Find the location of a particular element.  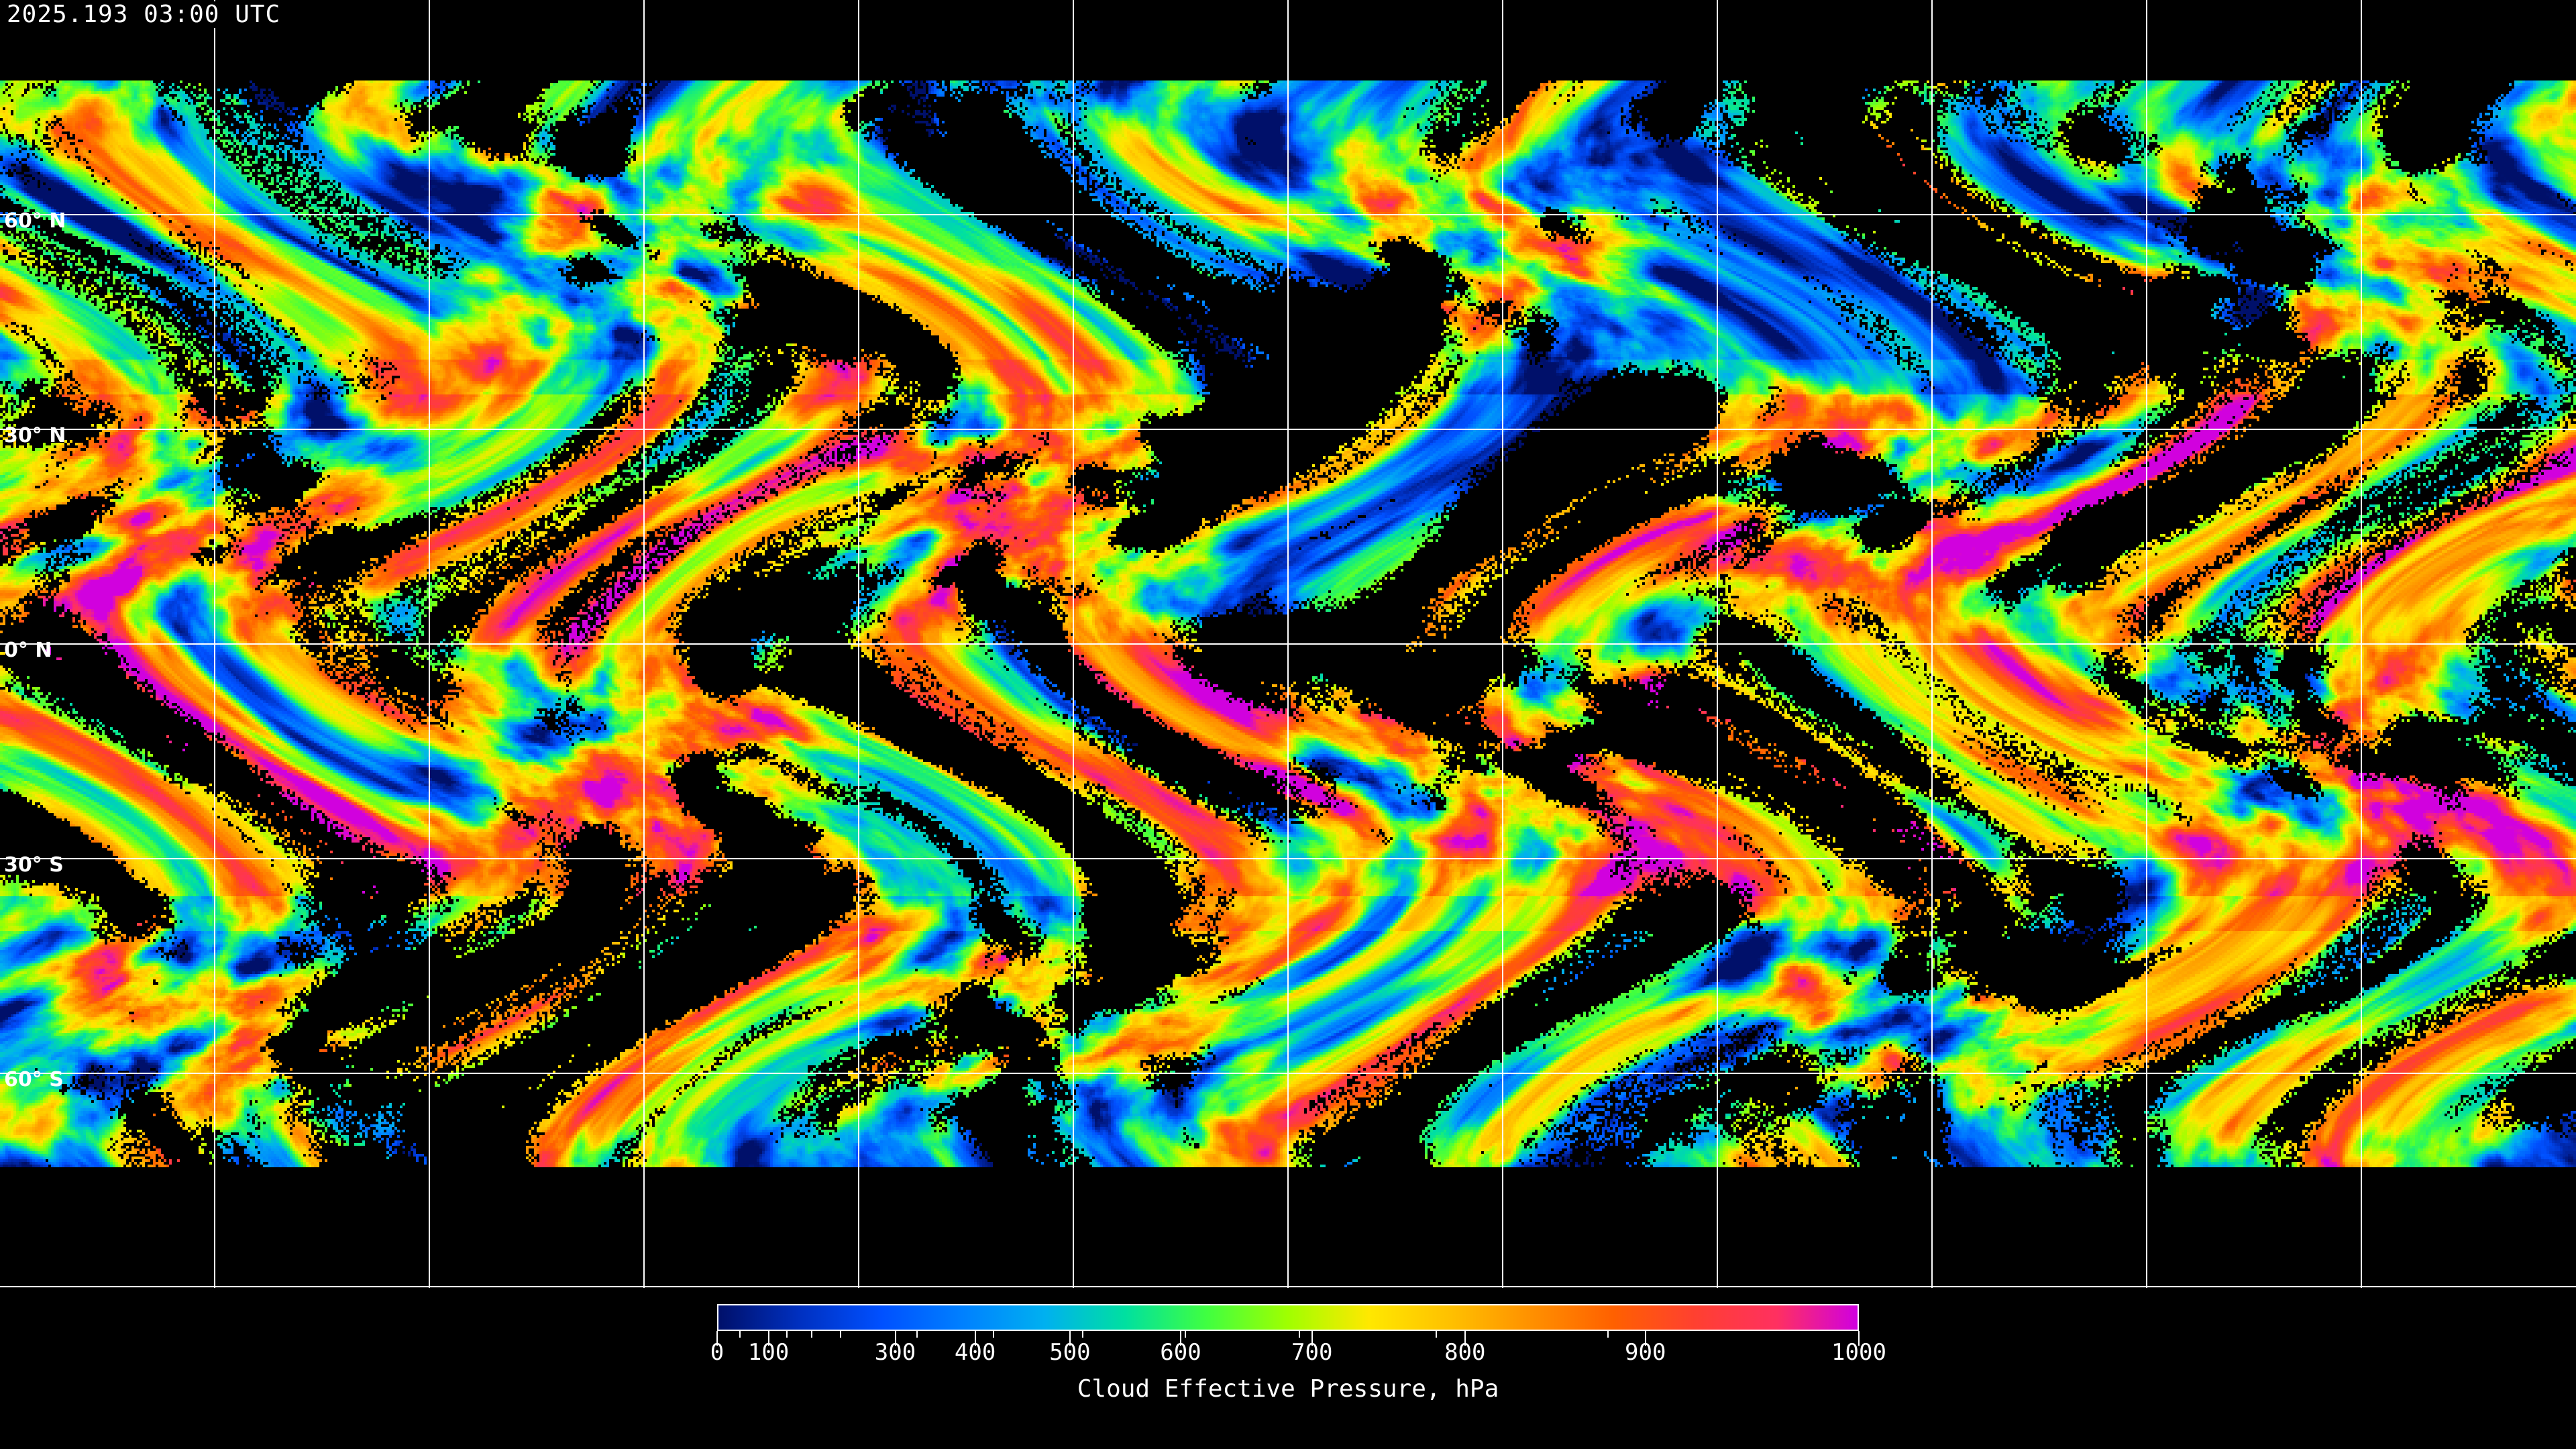

colorbar-tick-label: 100 is located at coordinates (768, 1352).